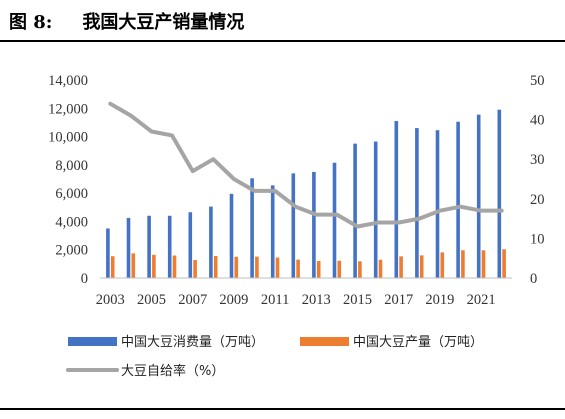  I want to click on production-bar-2015, so click(360, 269).